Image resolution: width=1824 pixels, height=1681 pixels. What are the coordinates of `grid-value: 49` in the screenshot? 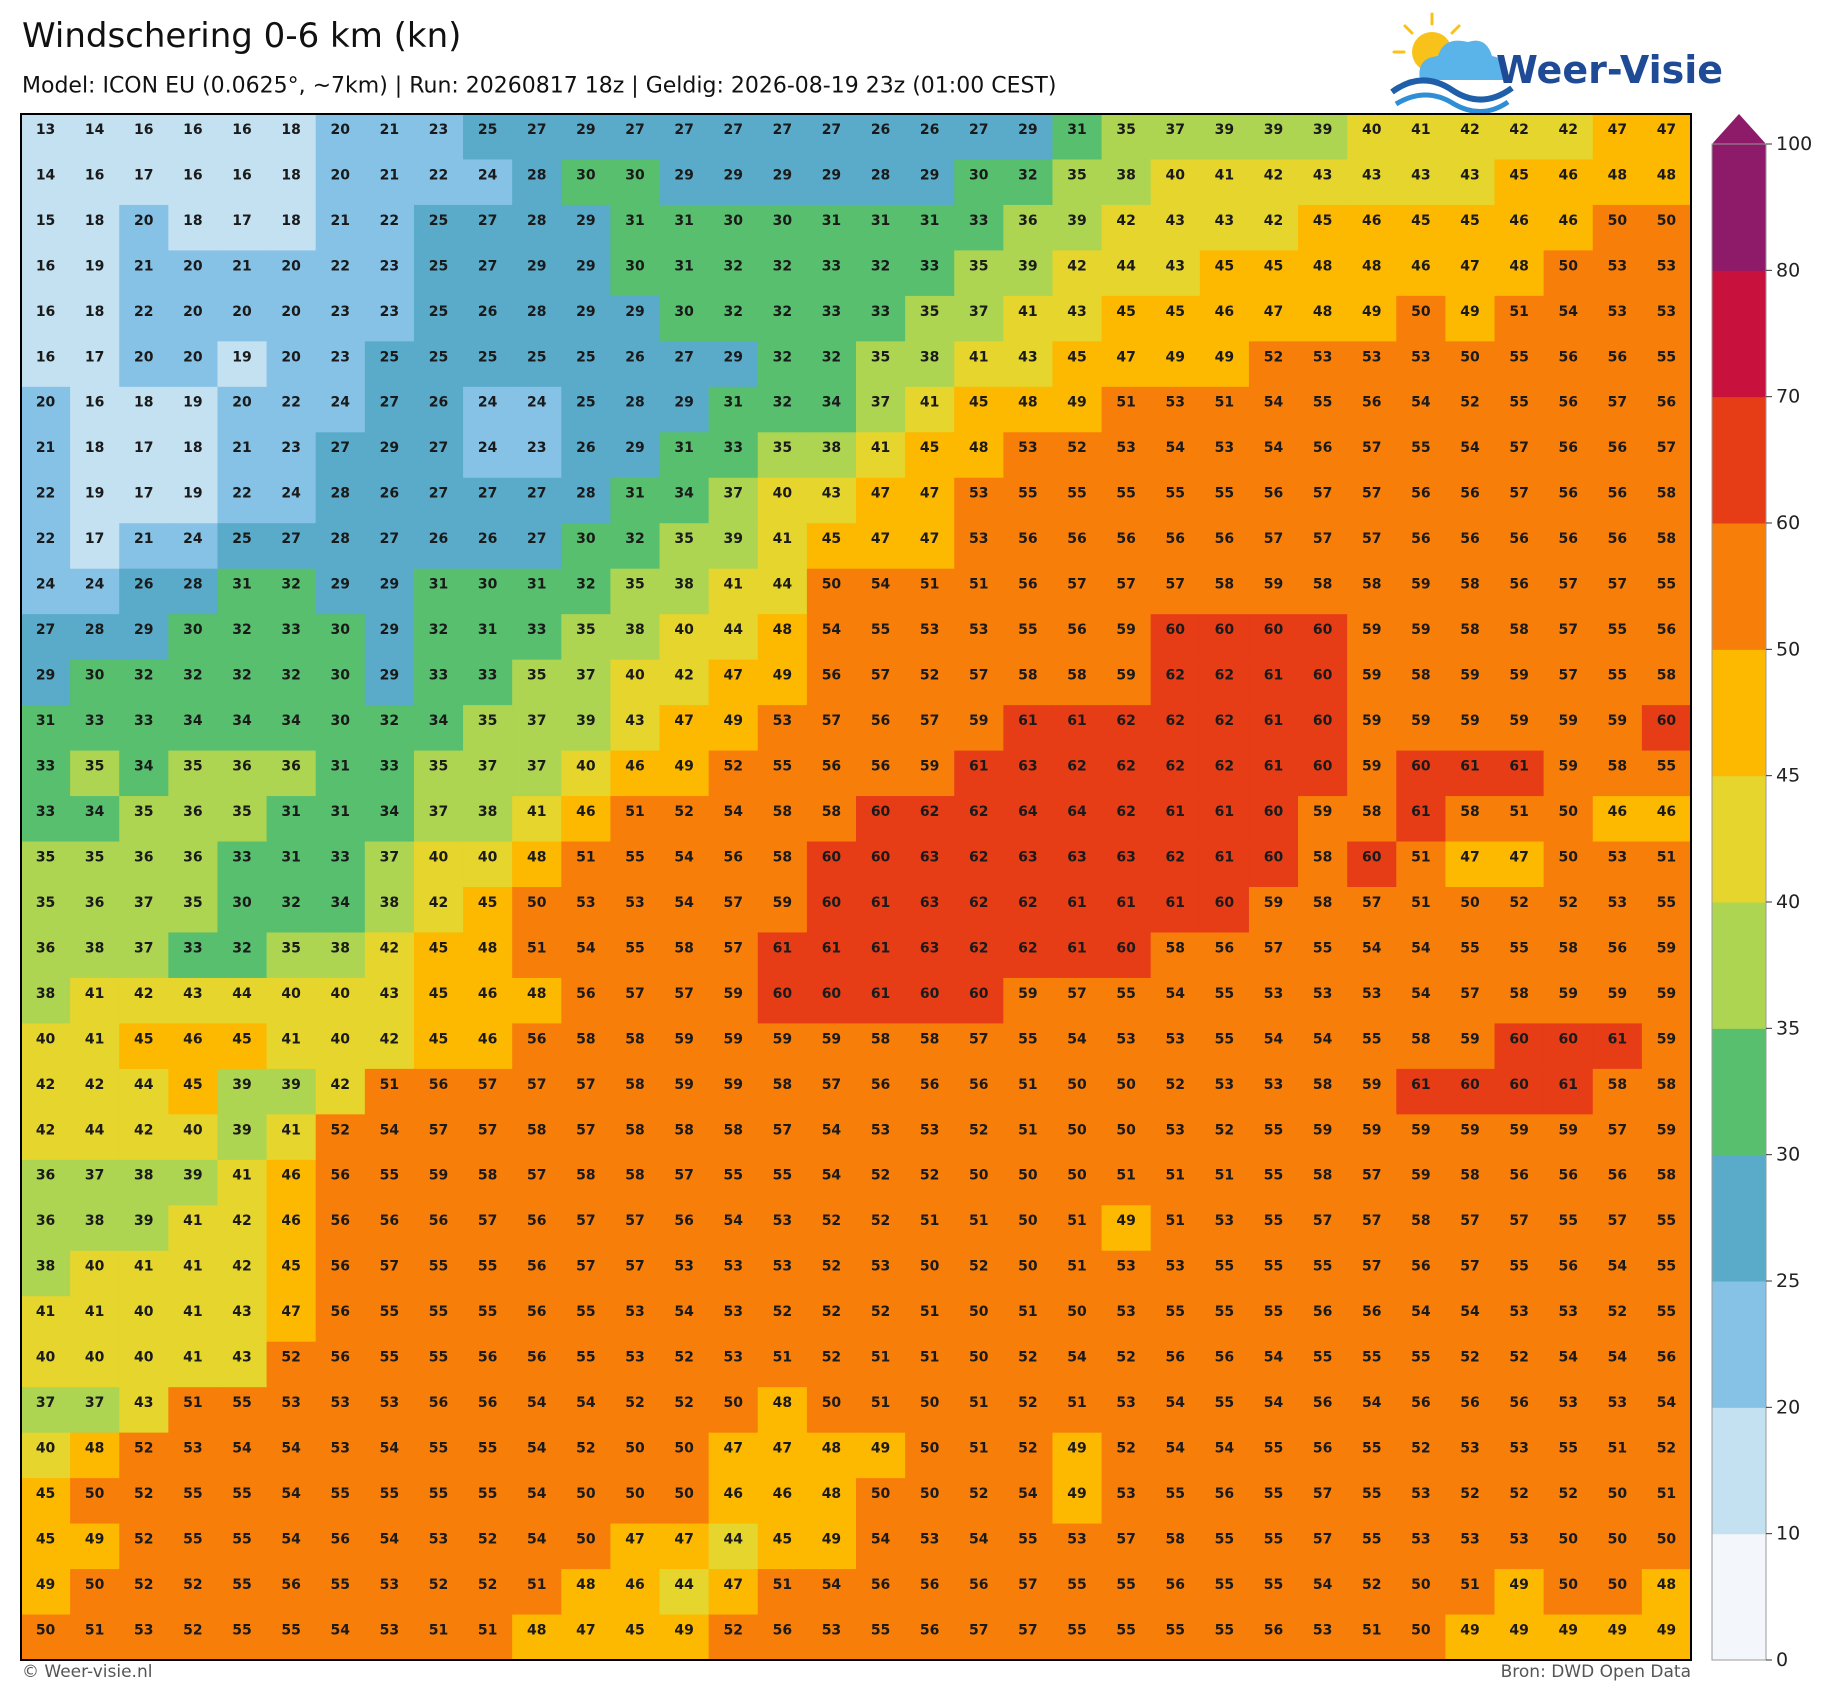 It's located at (683, 1630).